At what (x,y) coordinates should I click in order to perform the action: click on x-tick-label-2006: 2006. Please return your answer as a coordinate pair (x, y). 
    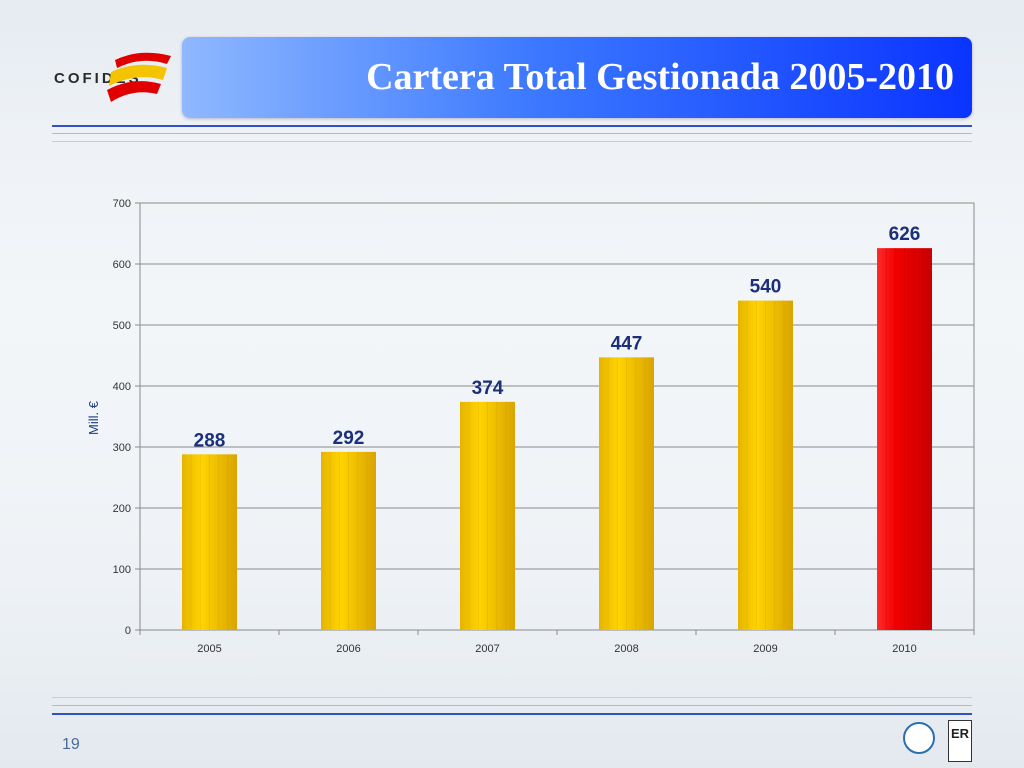
    Looking at the image, I should click on (348, 649).